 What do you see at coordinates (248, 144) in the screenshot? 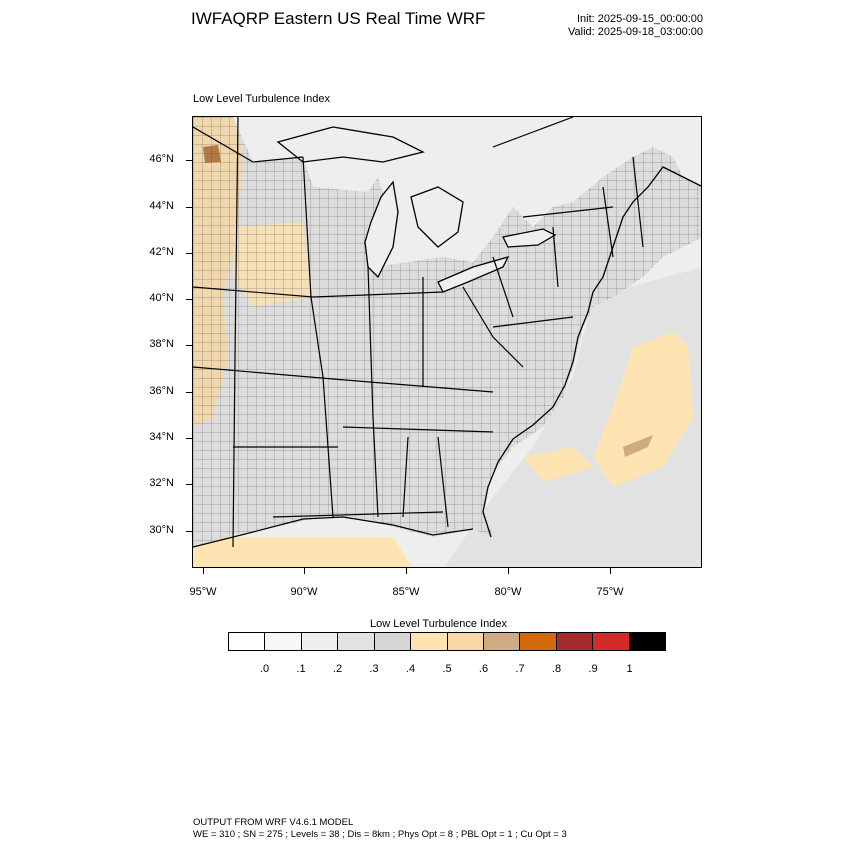
I see `canada-border-west` at bounding box center [248, 144].